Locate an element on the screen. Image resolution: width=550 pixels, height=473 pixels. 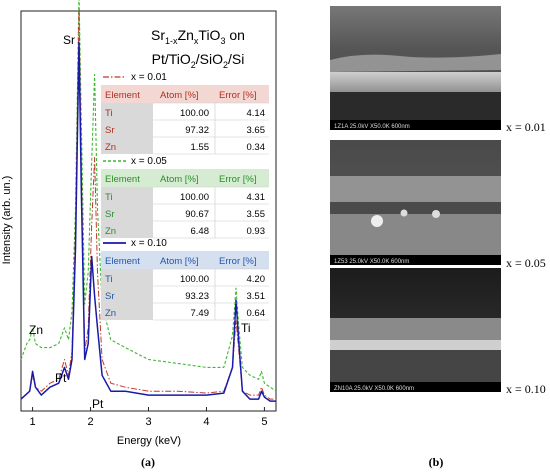
table-cell: 0.64 is located at coordinates (256, 313).